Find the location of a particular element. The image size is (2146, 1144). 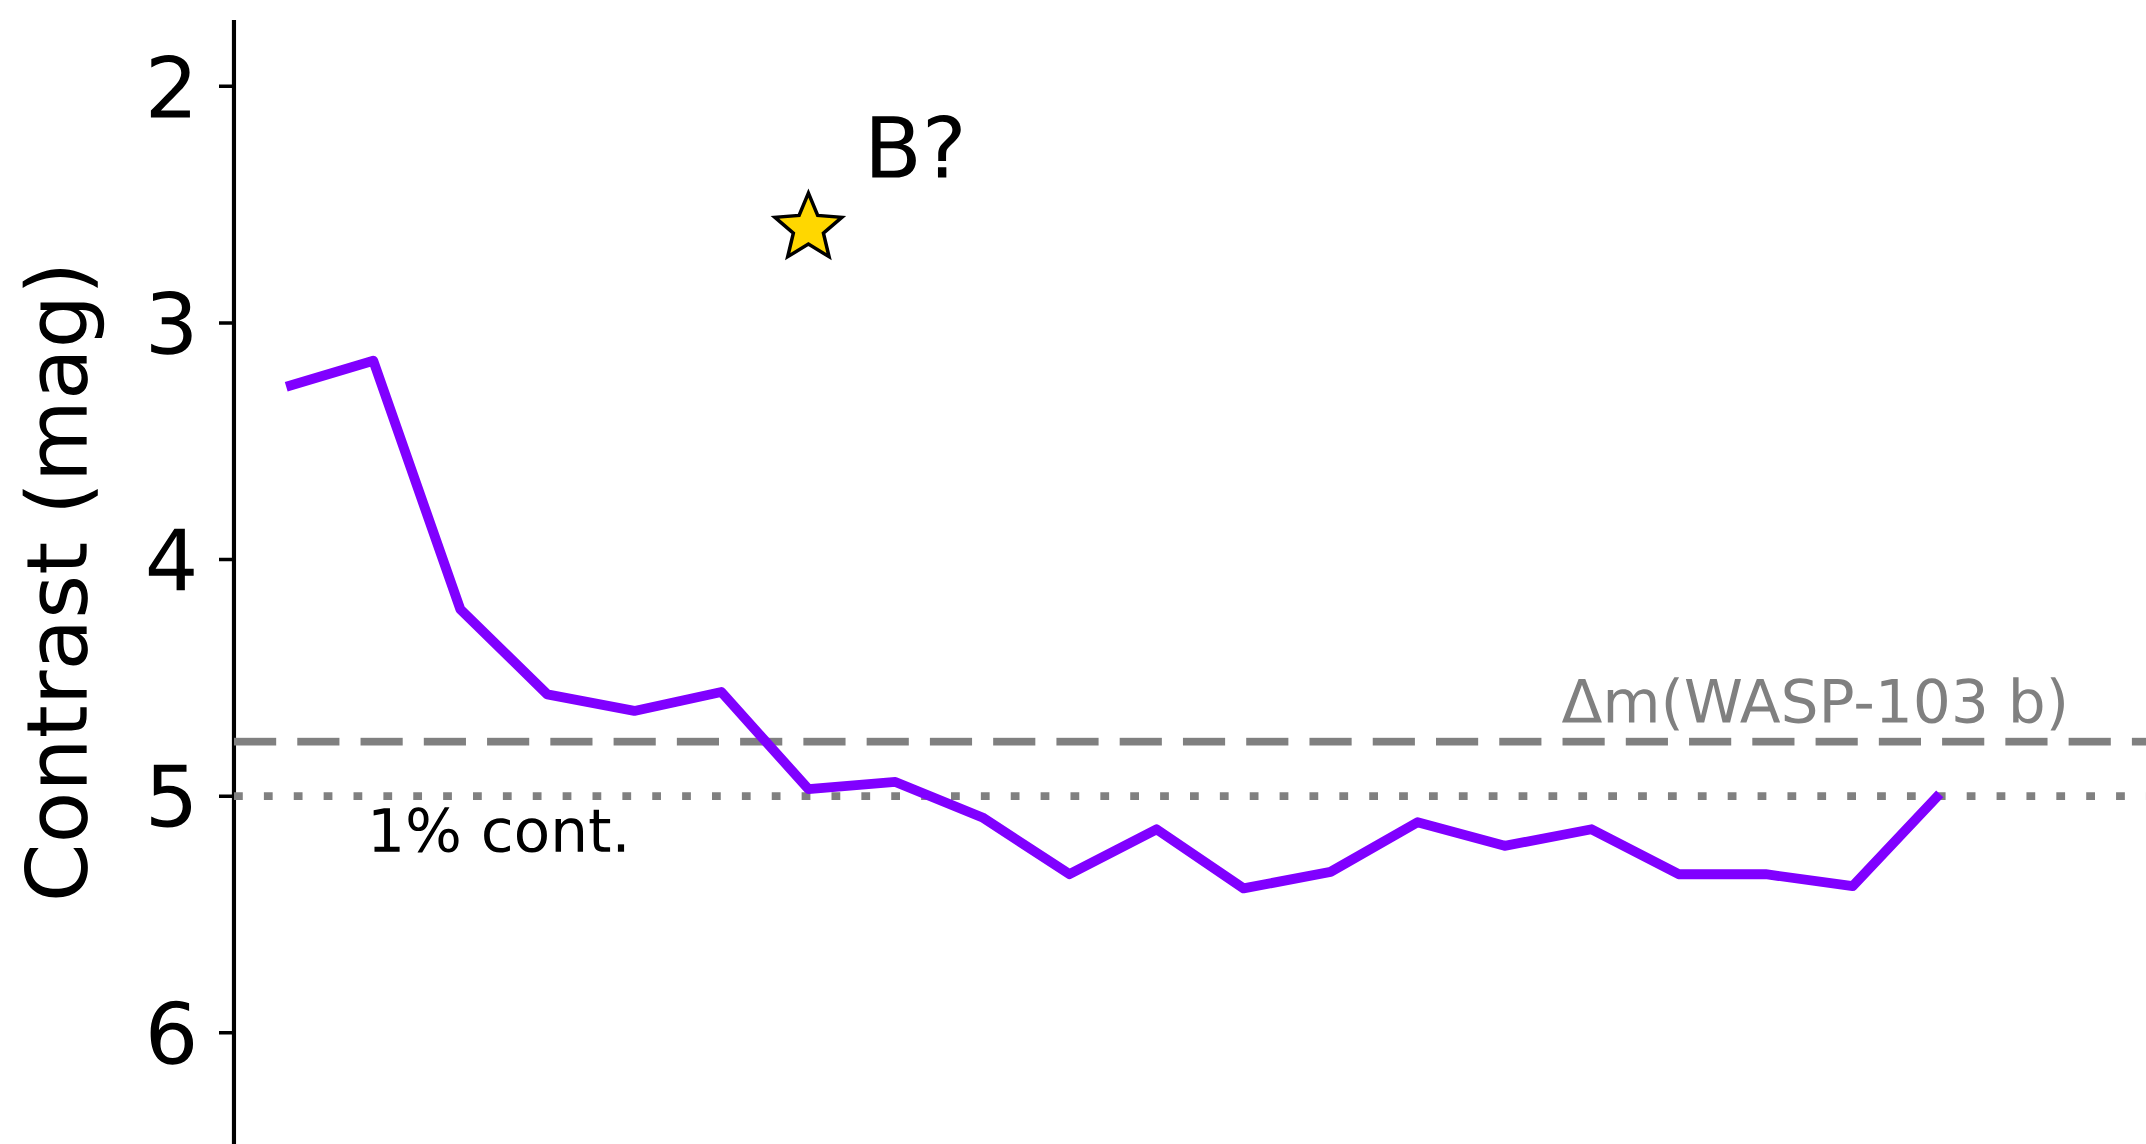

y-tick-label: 6 is located at coordinates (172, 1032).